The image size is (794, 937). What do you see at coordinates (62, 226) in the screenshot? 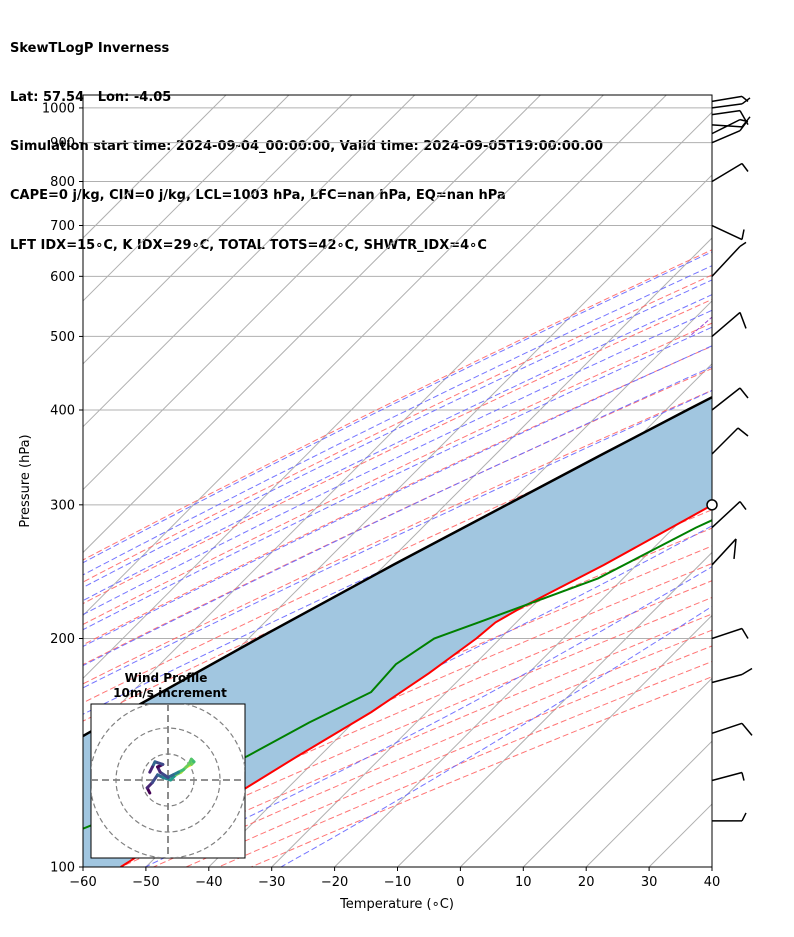
I see `y-tick-label: 700` at bounding box center [62, 226].